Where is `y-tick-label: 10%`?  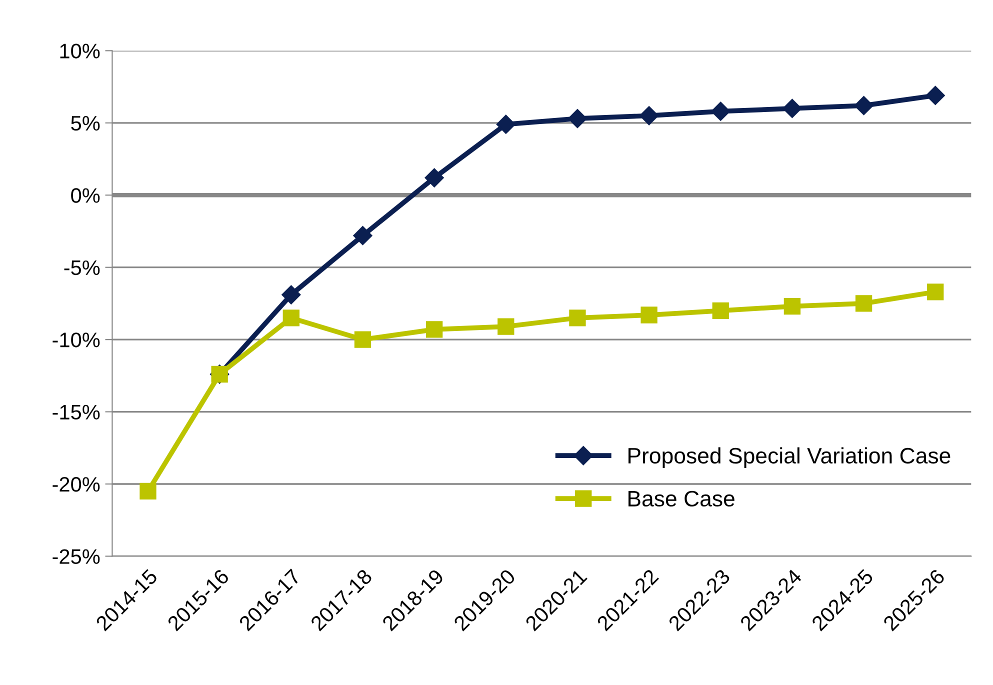
y-tick-label: 10% is located at coordinates (80, 51).